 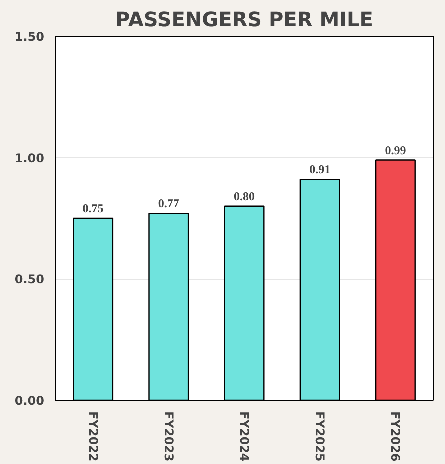 I want to click on data-label: 0.91, so click(x=320, y=169).